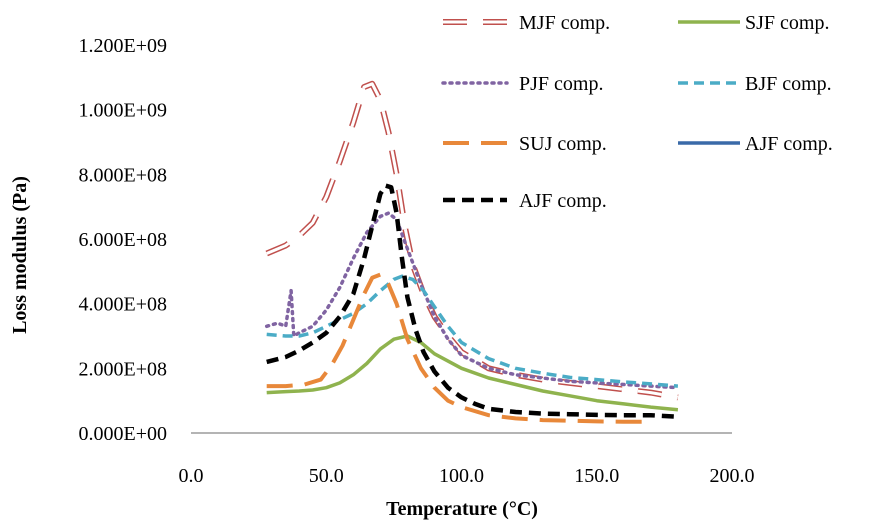  I want to click on series-3-line, so click(472, 331).